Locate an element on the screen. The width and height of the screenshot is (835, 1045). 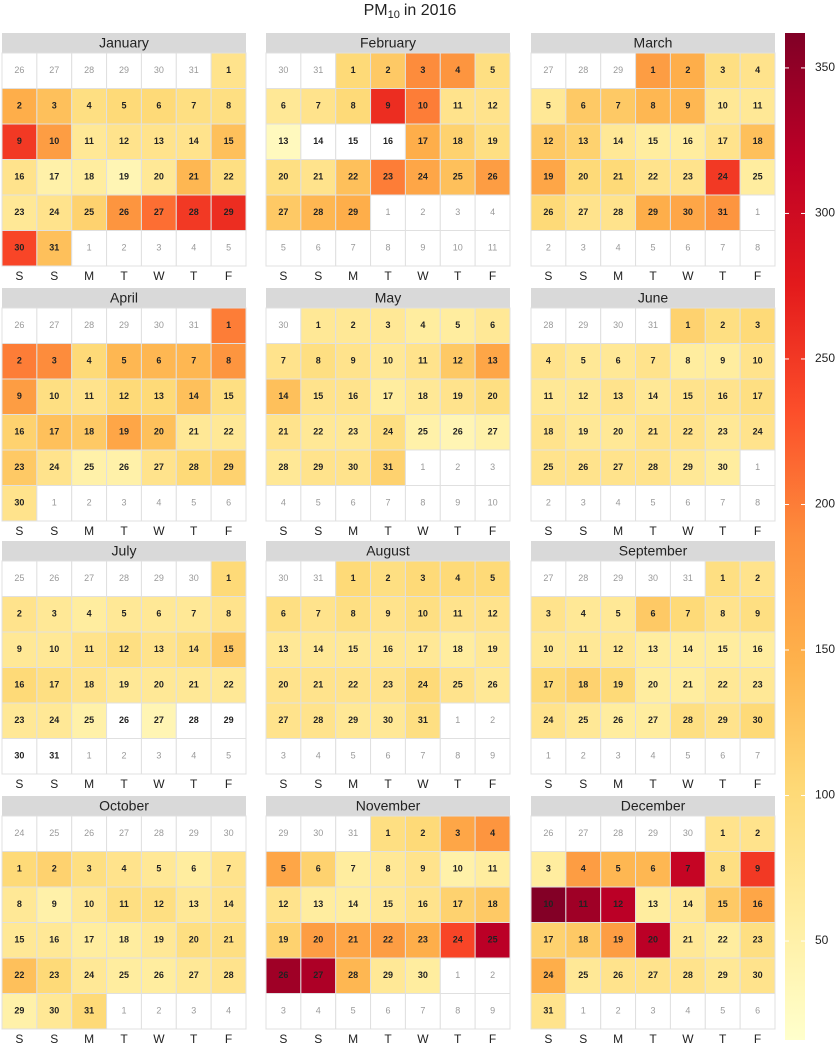
month-name: April is located at coordinates (124, 298).